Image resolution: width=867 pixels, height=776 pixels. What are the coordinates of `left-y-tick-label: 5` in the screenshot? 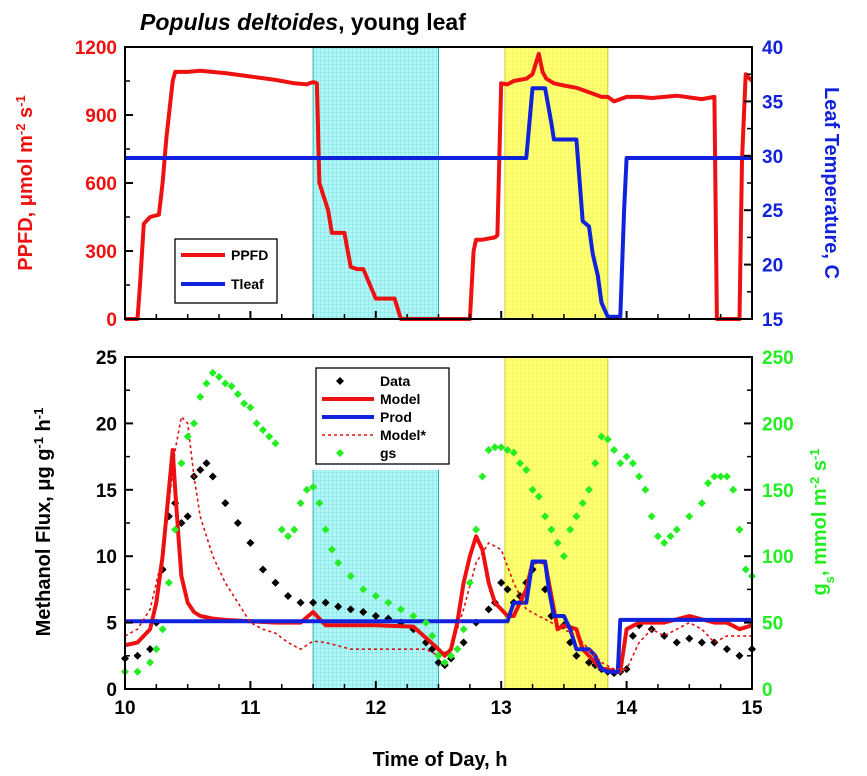 It's located at (111, 624).